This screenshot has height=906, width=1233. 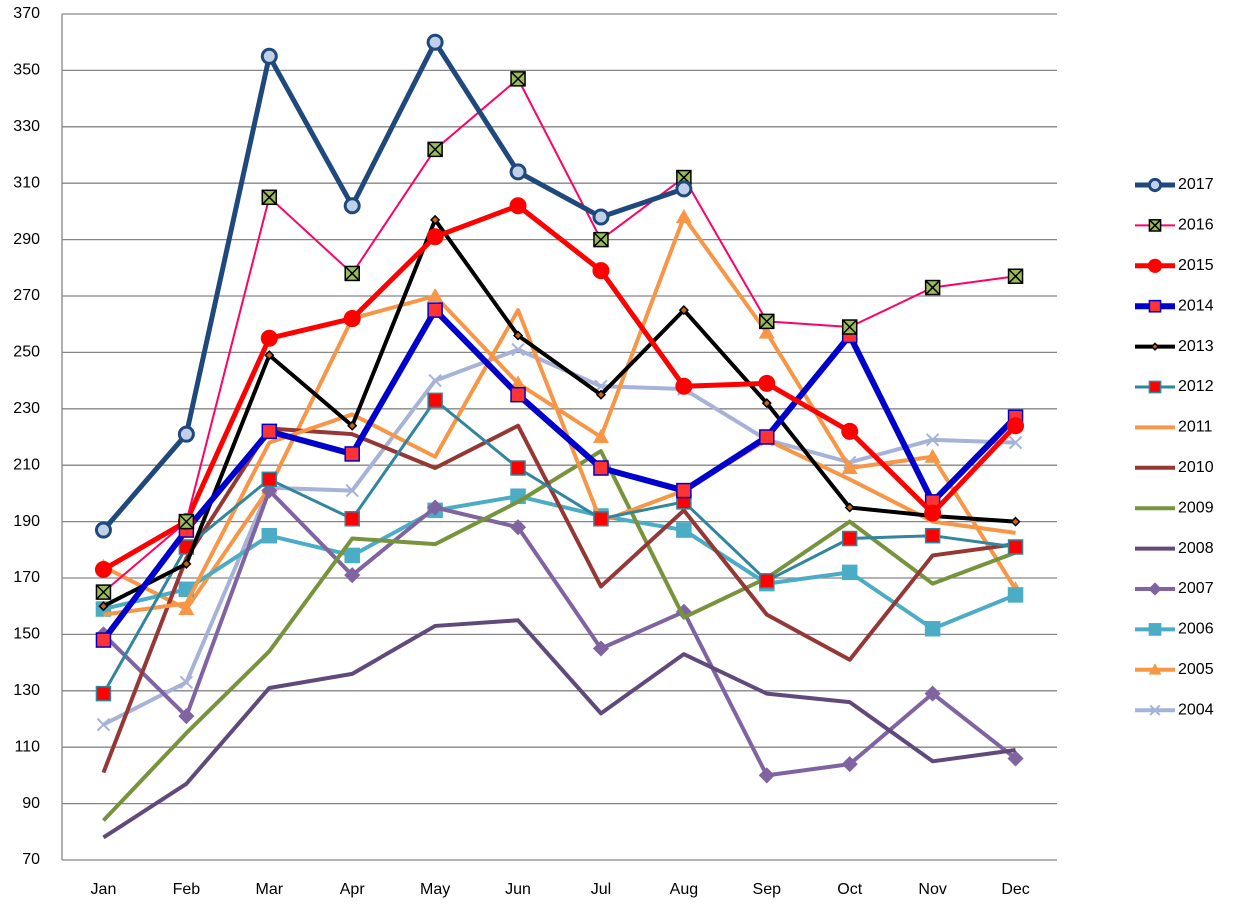 What do you see at coordinates (1196, 709) in the screenshot?
I see `legend-label: 2004` at bounding box center [1196, 709].